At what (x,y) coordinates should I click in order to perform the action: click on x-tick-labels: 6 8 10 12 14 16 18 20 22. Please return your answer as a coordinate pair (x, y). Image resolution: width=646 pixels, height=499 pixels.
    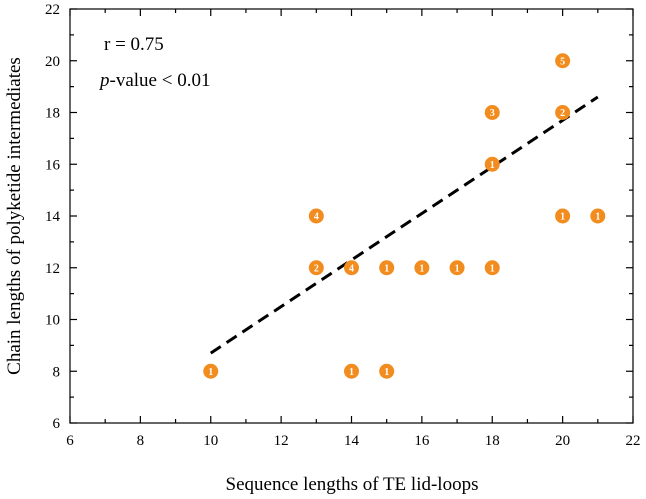
    Looking at the image, I should click on (353, 441).